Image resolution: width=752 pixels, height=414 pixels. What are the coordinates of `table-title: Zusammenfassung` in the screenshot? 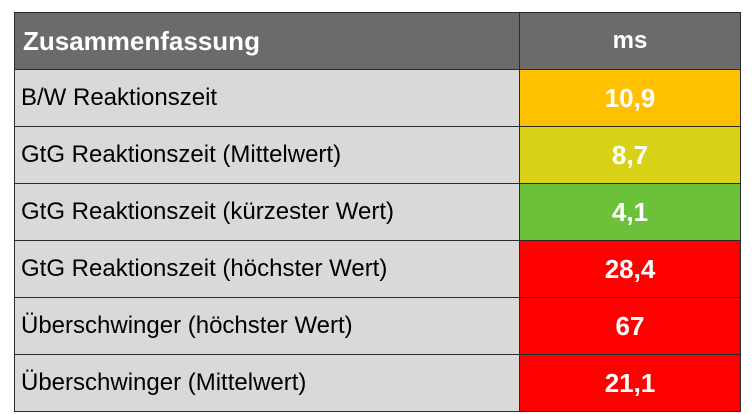 It's located at (267, 41).